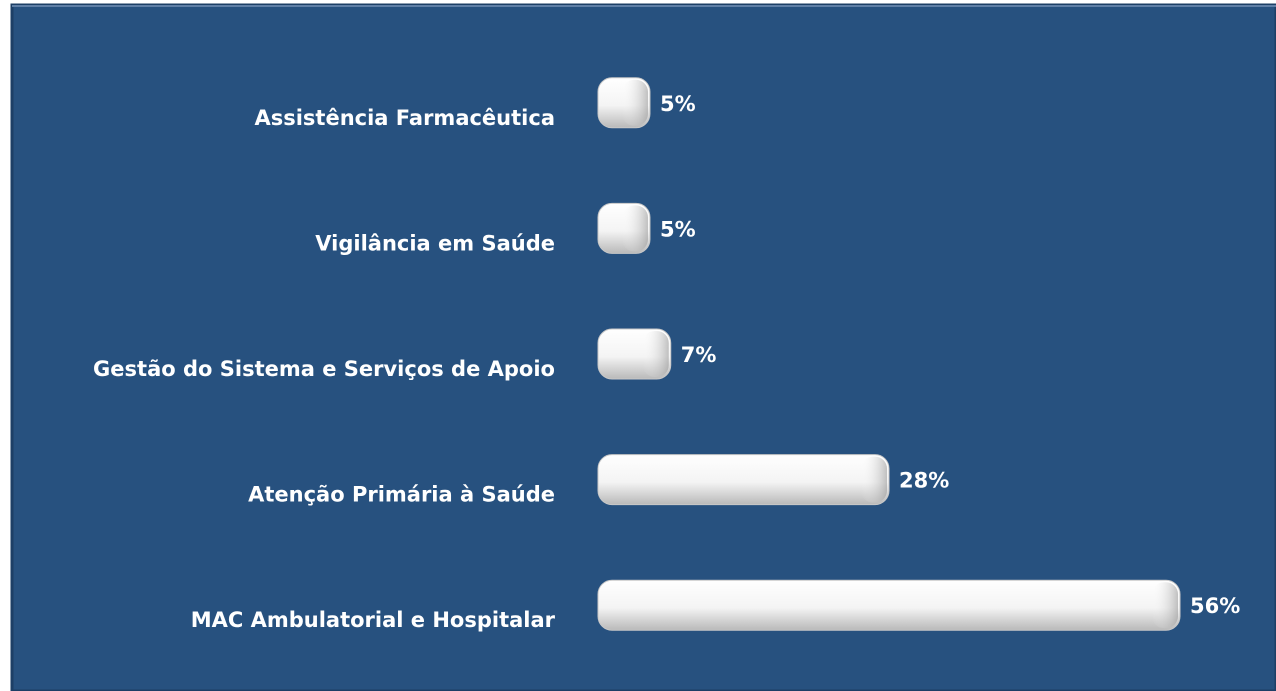 The width and height of the screenshot is (1276, 691). What do you see at coordinates (404, 118) in the screenshot?
I see `category-label: Assistência Farmacêutica` at bounding box center [404, 118].